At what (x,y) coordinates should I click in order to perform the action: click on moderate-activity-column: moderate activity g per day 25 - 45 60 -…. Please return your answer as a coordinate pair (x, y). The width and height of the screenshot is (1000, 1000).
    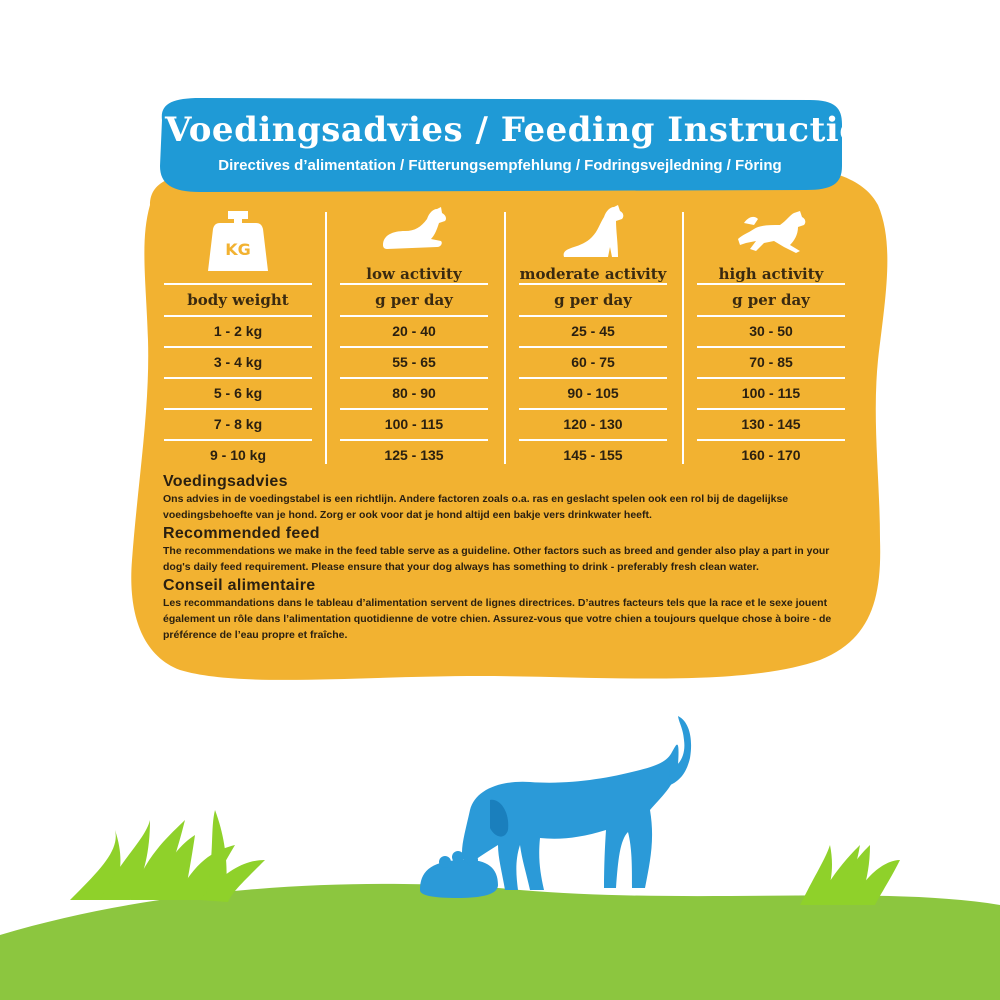
    Looking at the image, I should click on (593, 337).